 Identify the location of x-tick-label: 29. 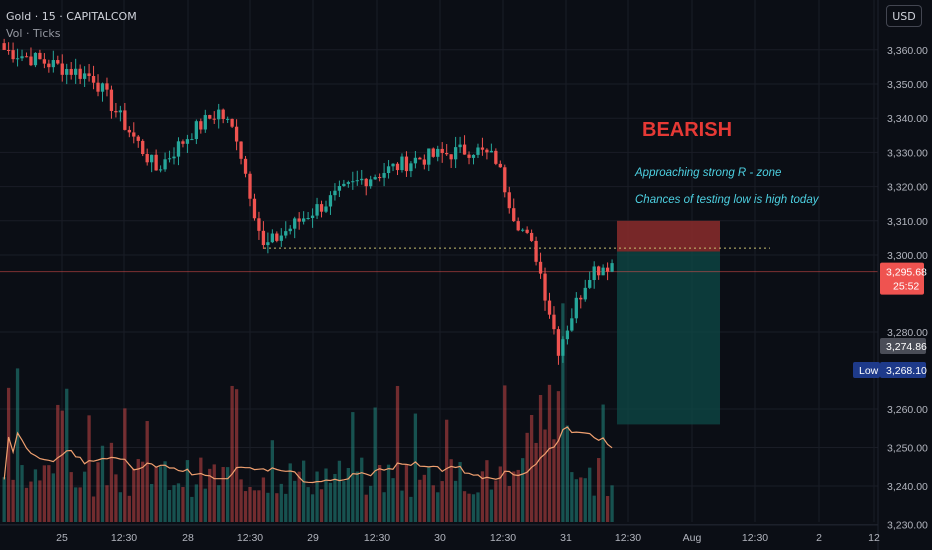
(313, 538).